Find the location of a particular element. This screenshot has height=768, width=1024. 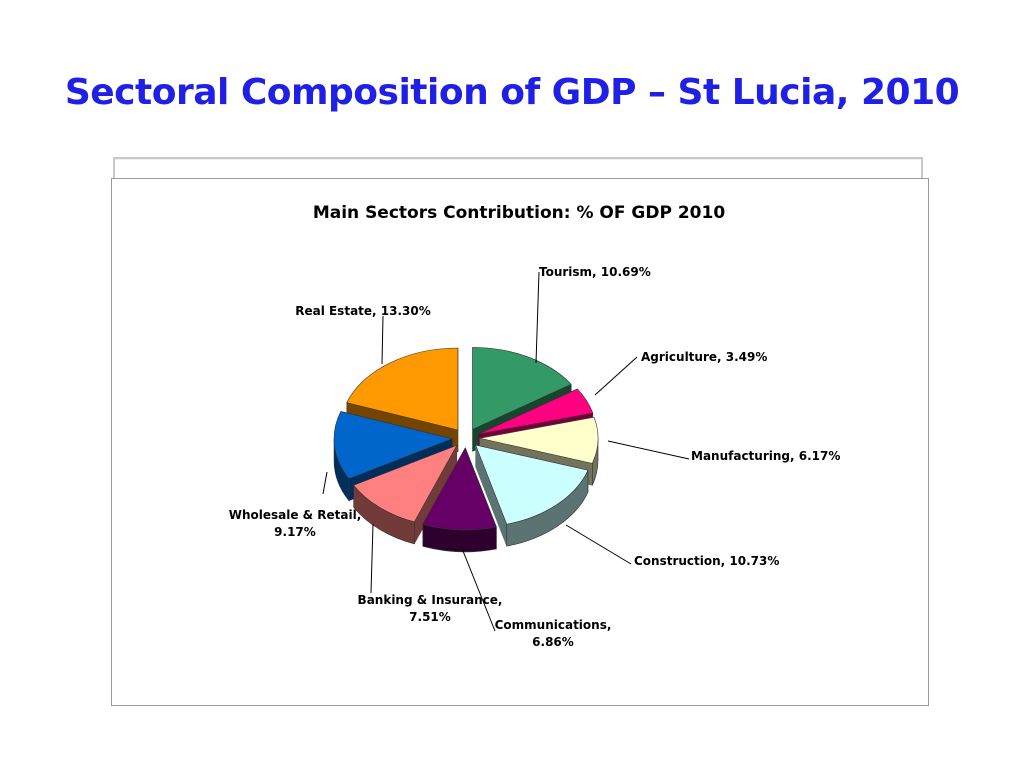

leader-line-manufacturing is located at coordinates (648, 450).